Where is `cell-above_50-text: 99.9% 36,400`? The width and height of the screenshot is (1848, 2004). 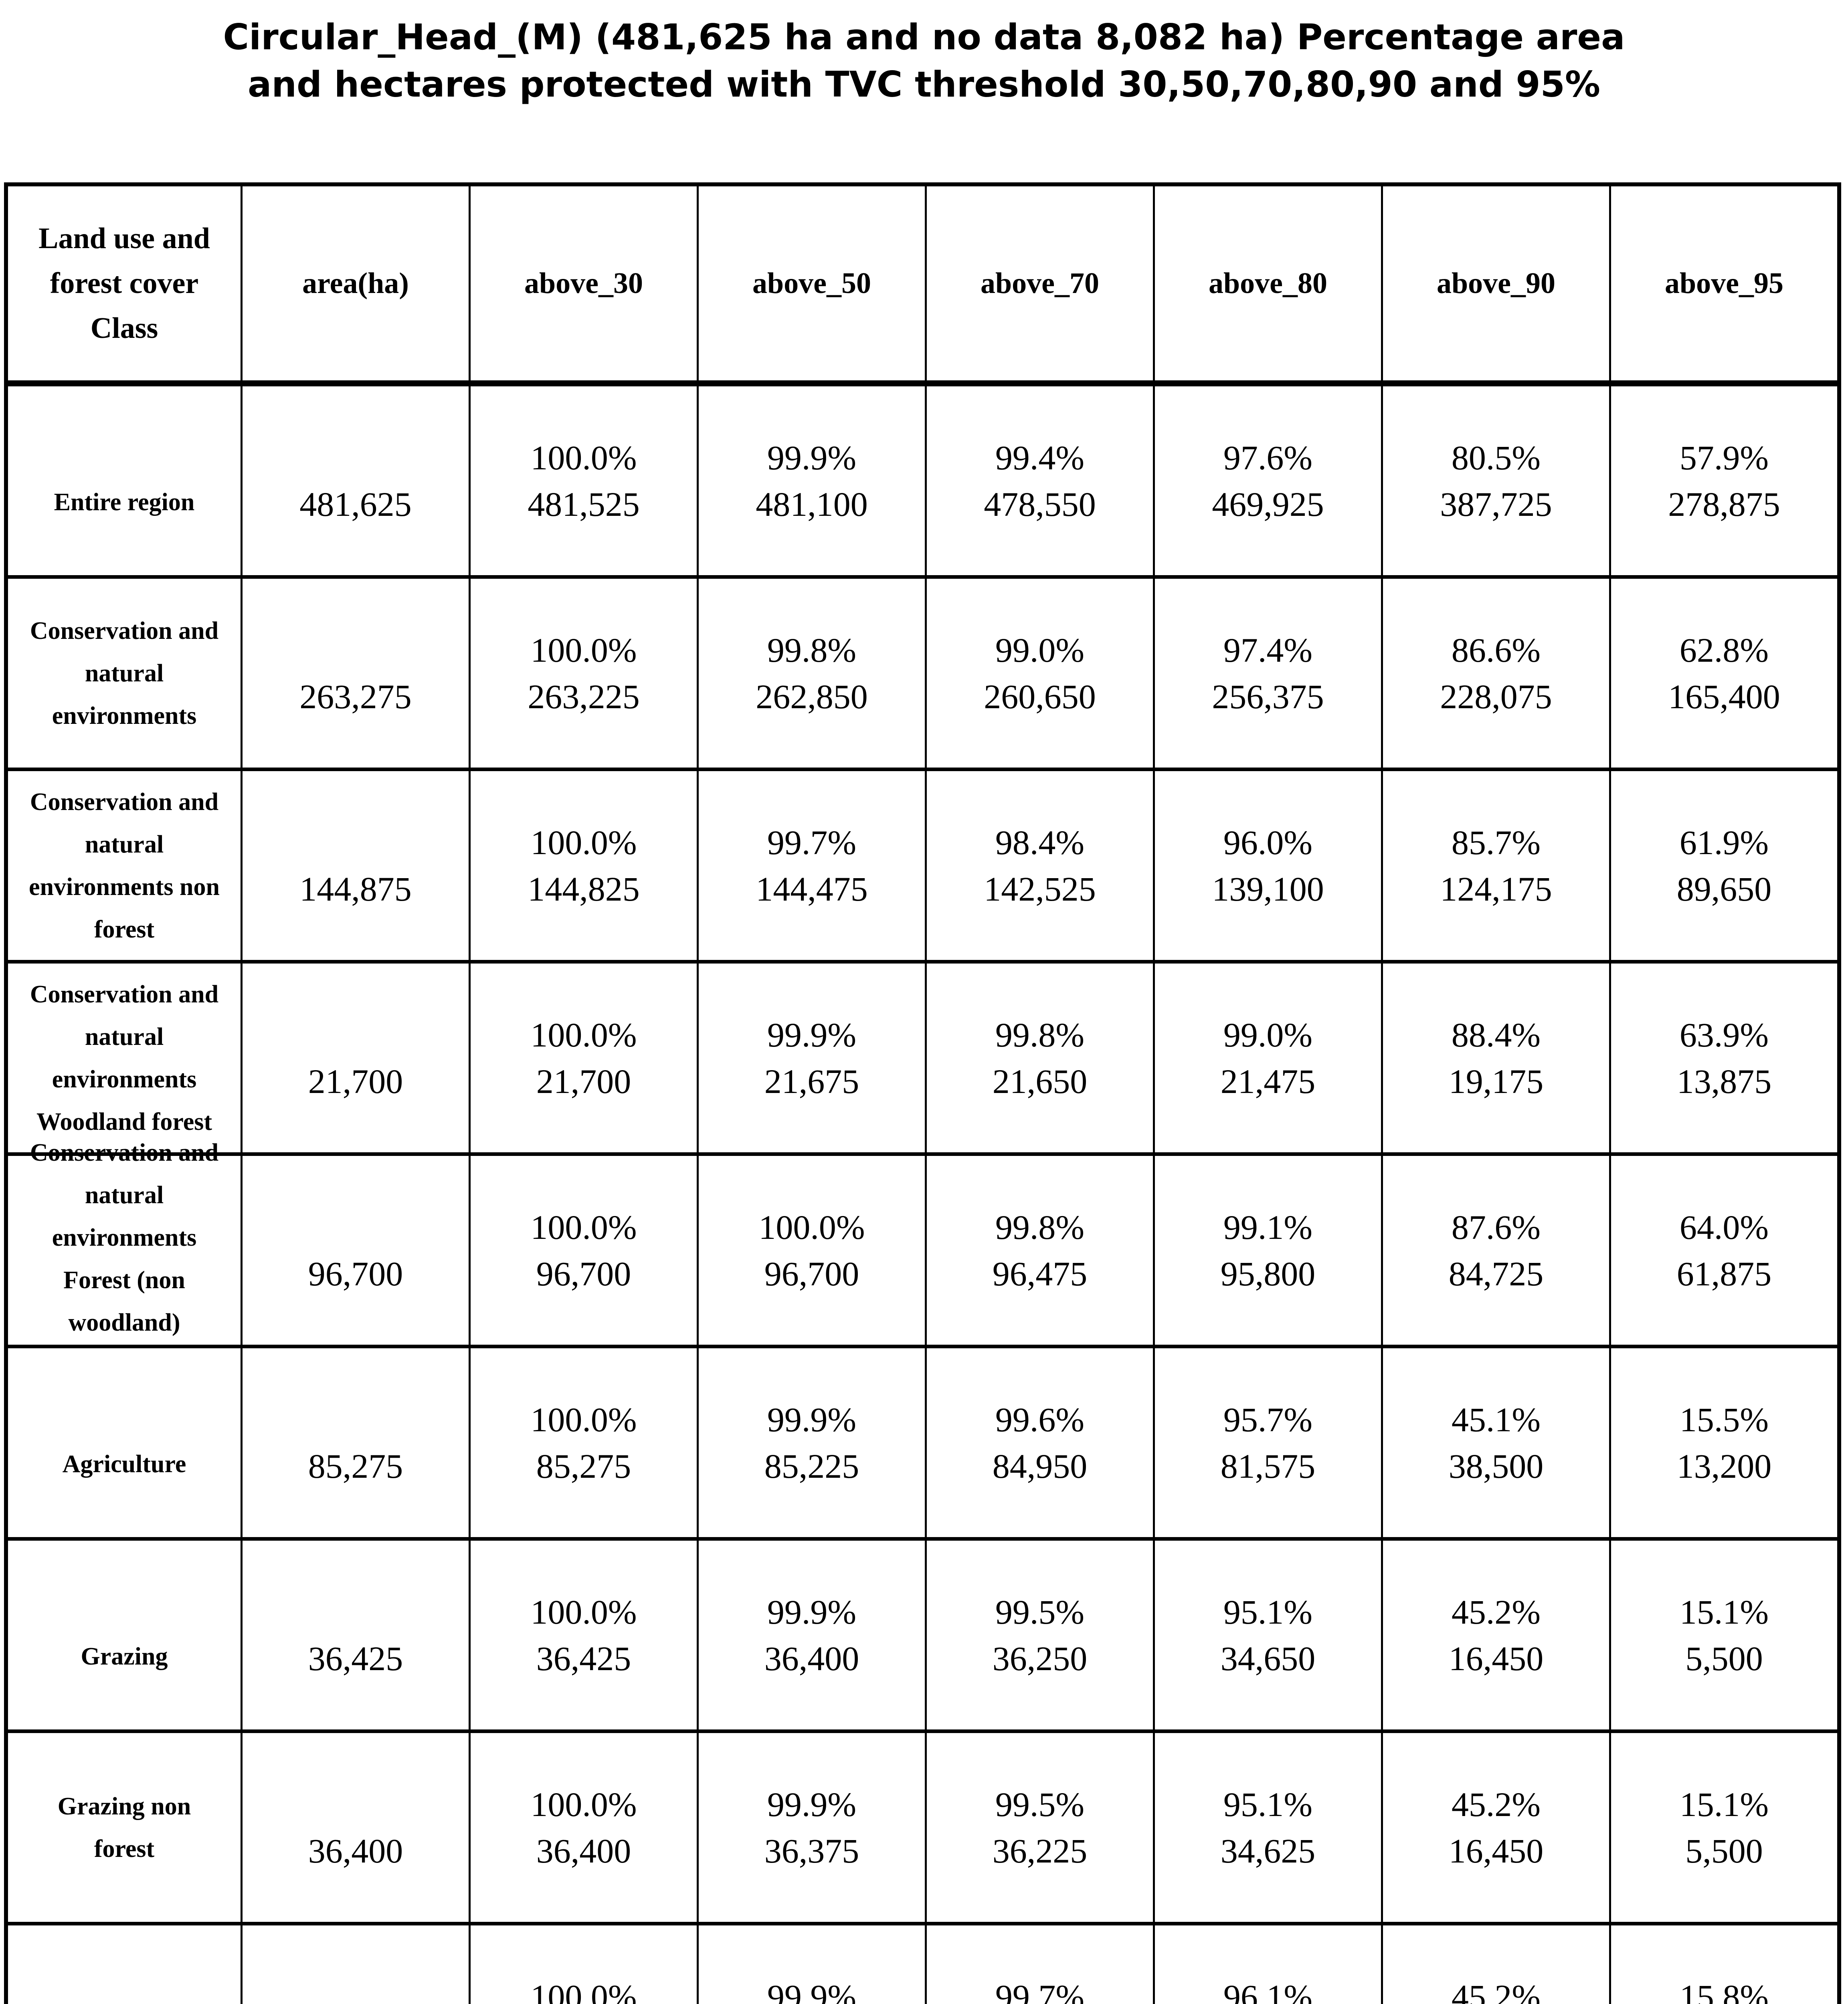
cell-above_50-text: 99.9% 36,400 is located at coordinates (811, 1635).